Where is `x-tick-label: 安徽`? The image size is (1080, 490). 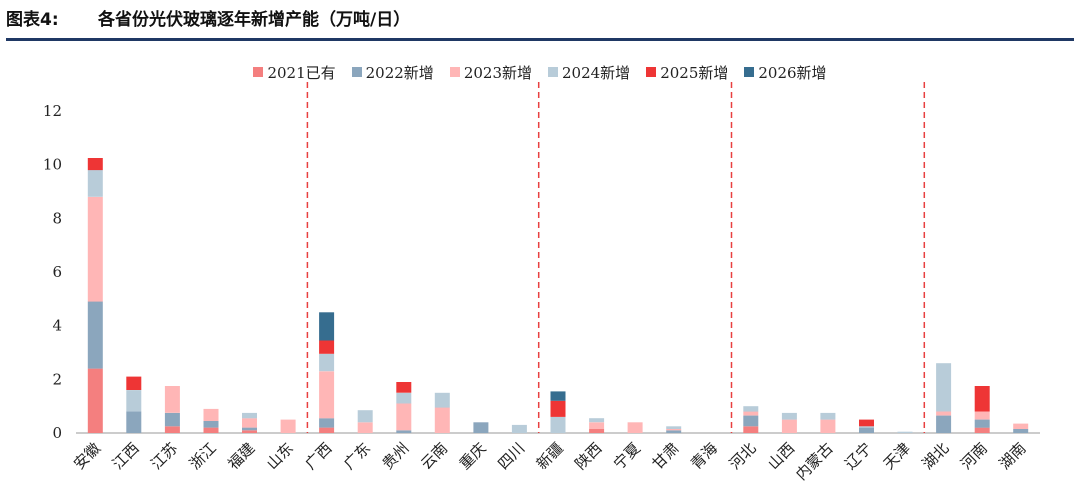
x-tick-label: 安徽 is located at coordinates (87, 456).